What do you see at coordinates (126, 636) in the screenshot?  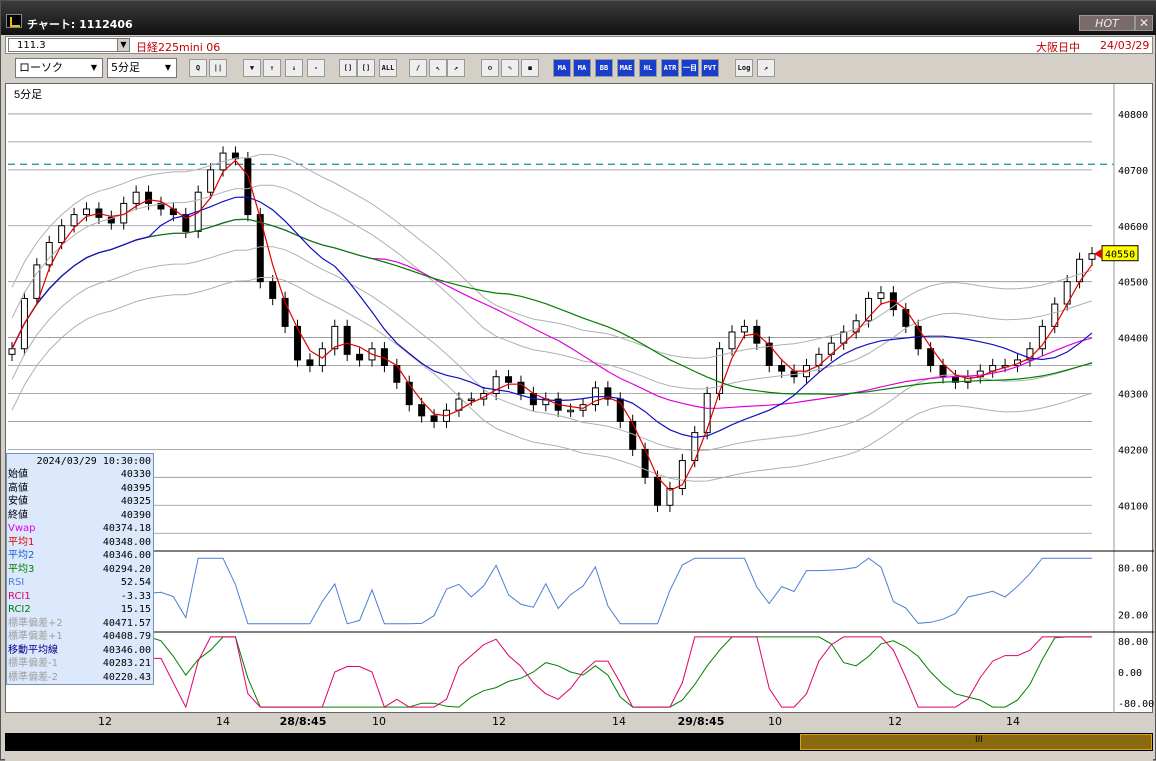 I see `info-value: 40408.79` at bounding box center [126, 636].